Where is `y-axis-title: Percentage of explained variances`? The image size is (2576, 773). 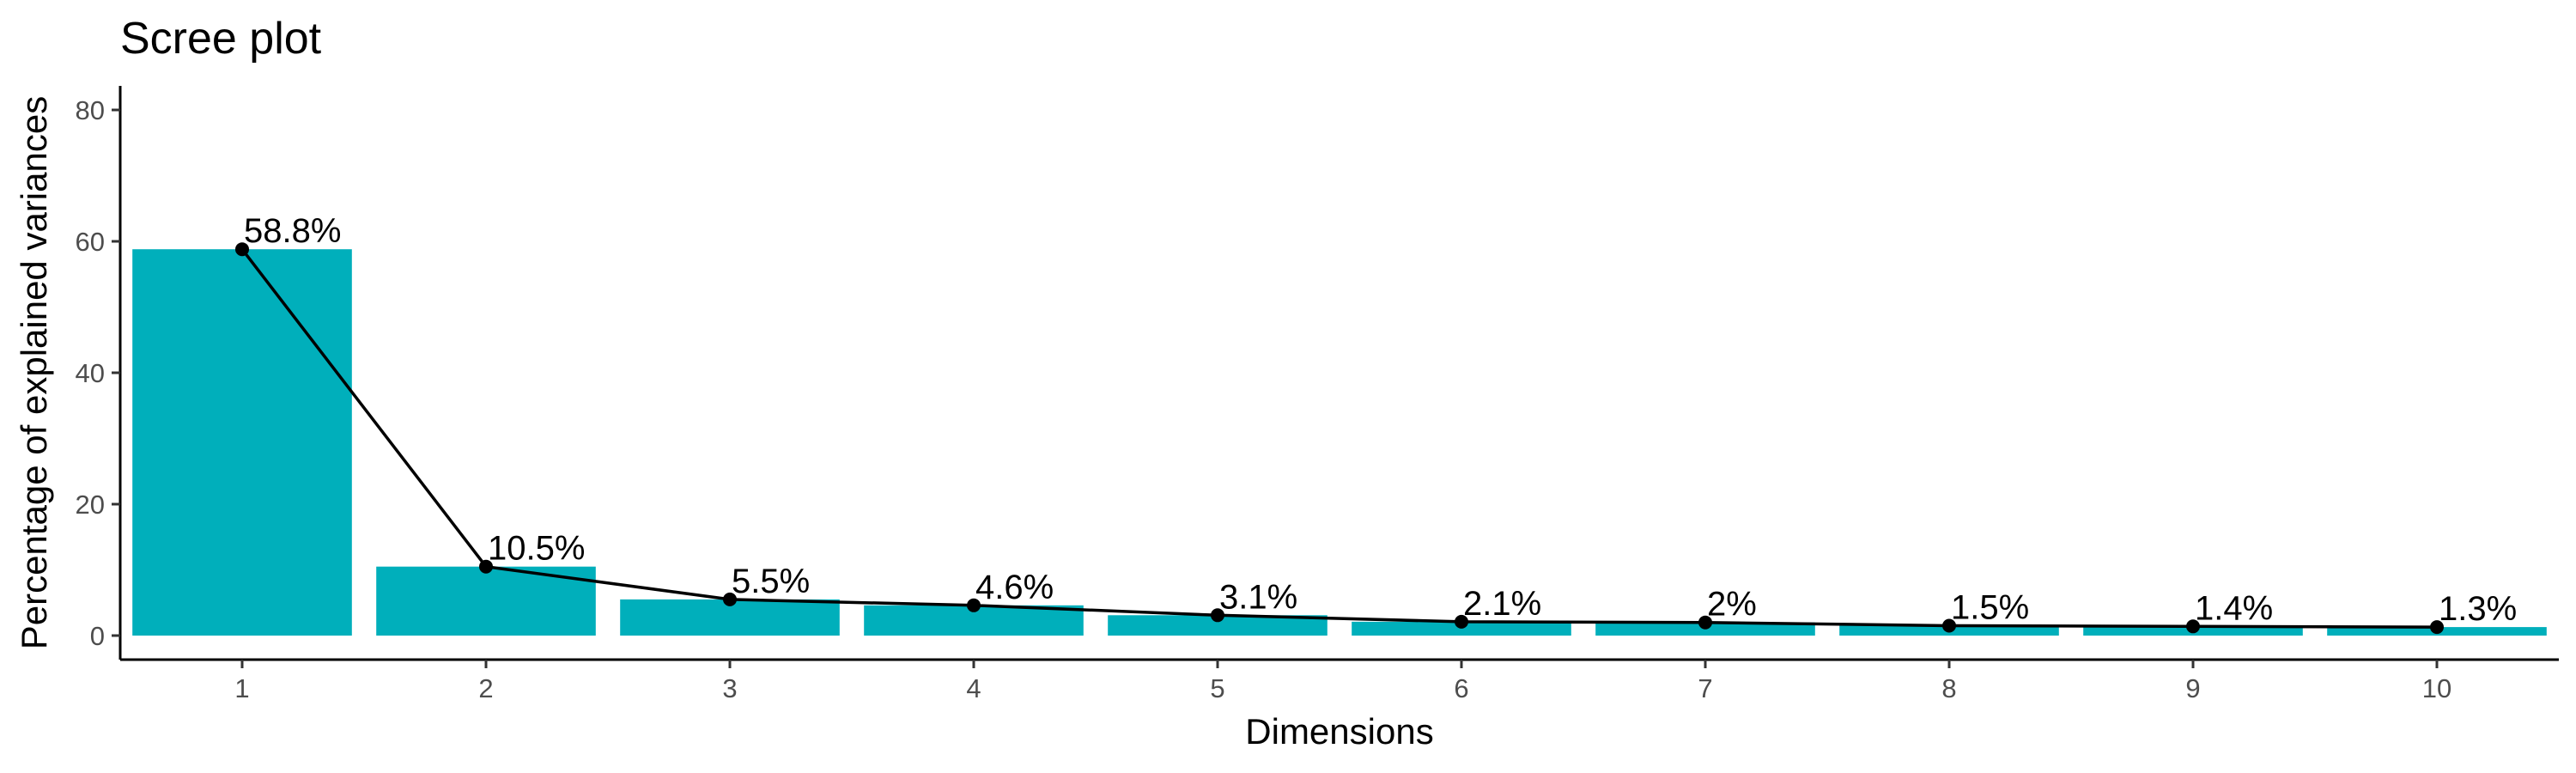 y-axis-title: Percentage of explained variances is located at coordinates (34, 372).